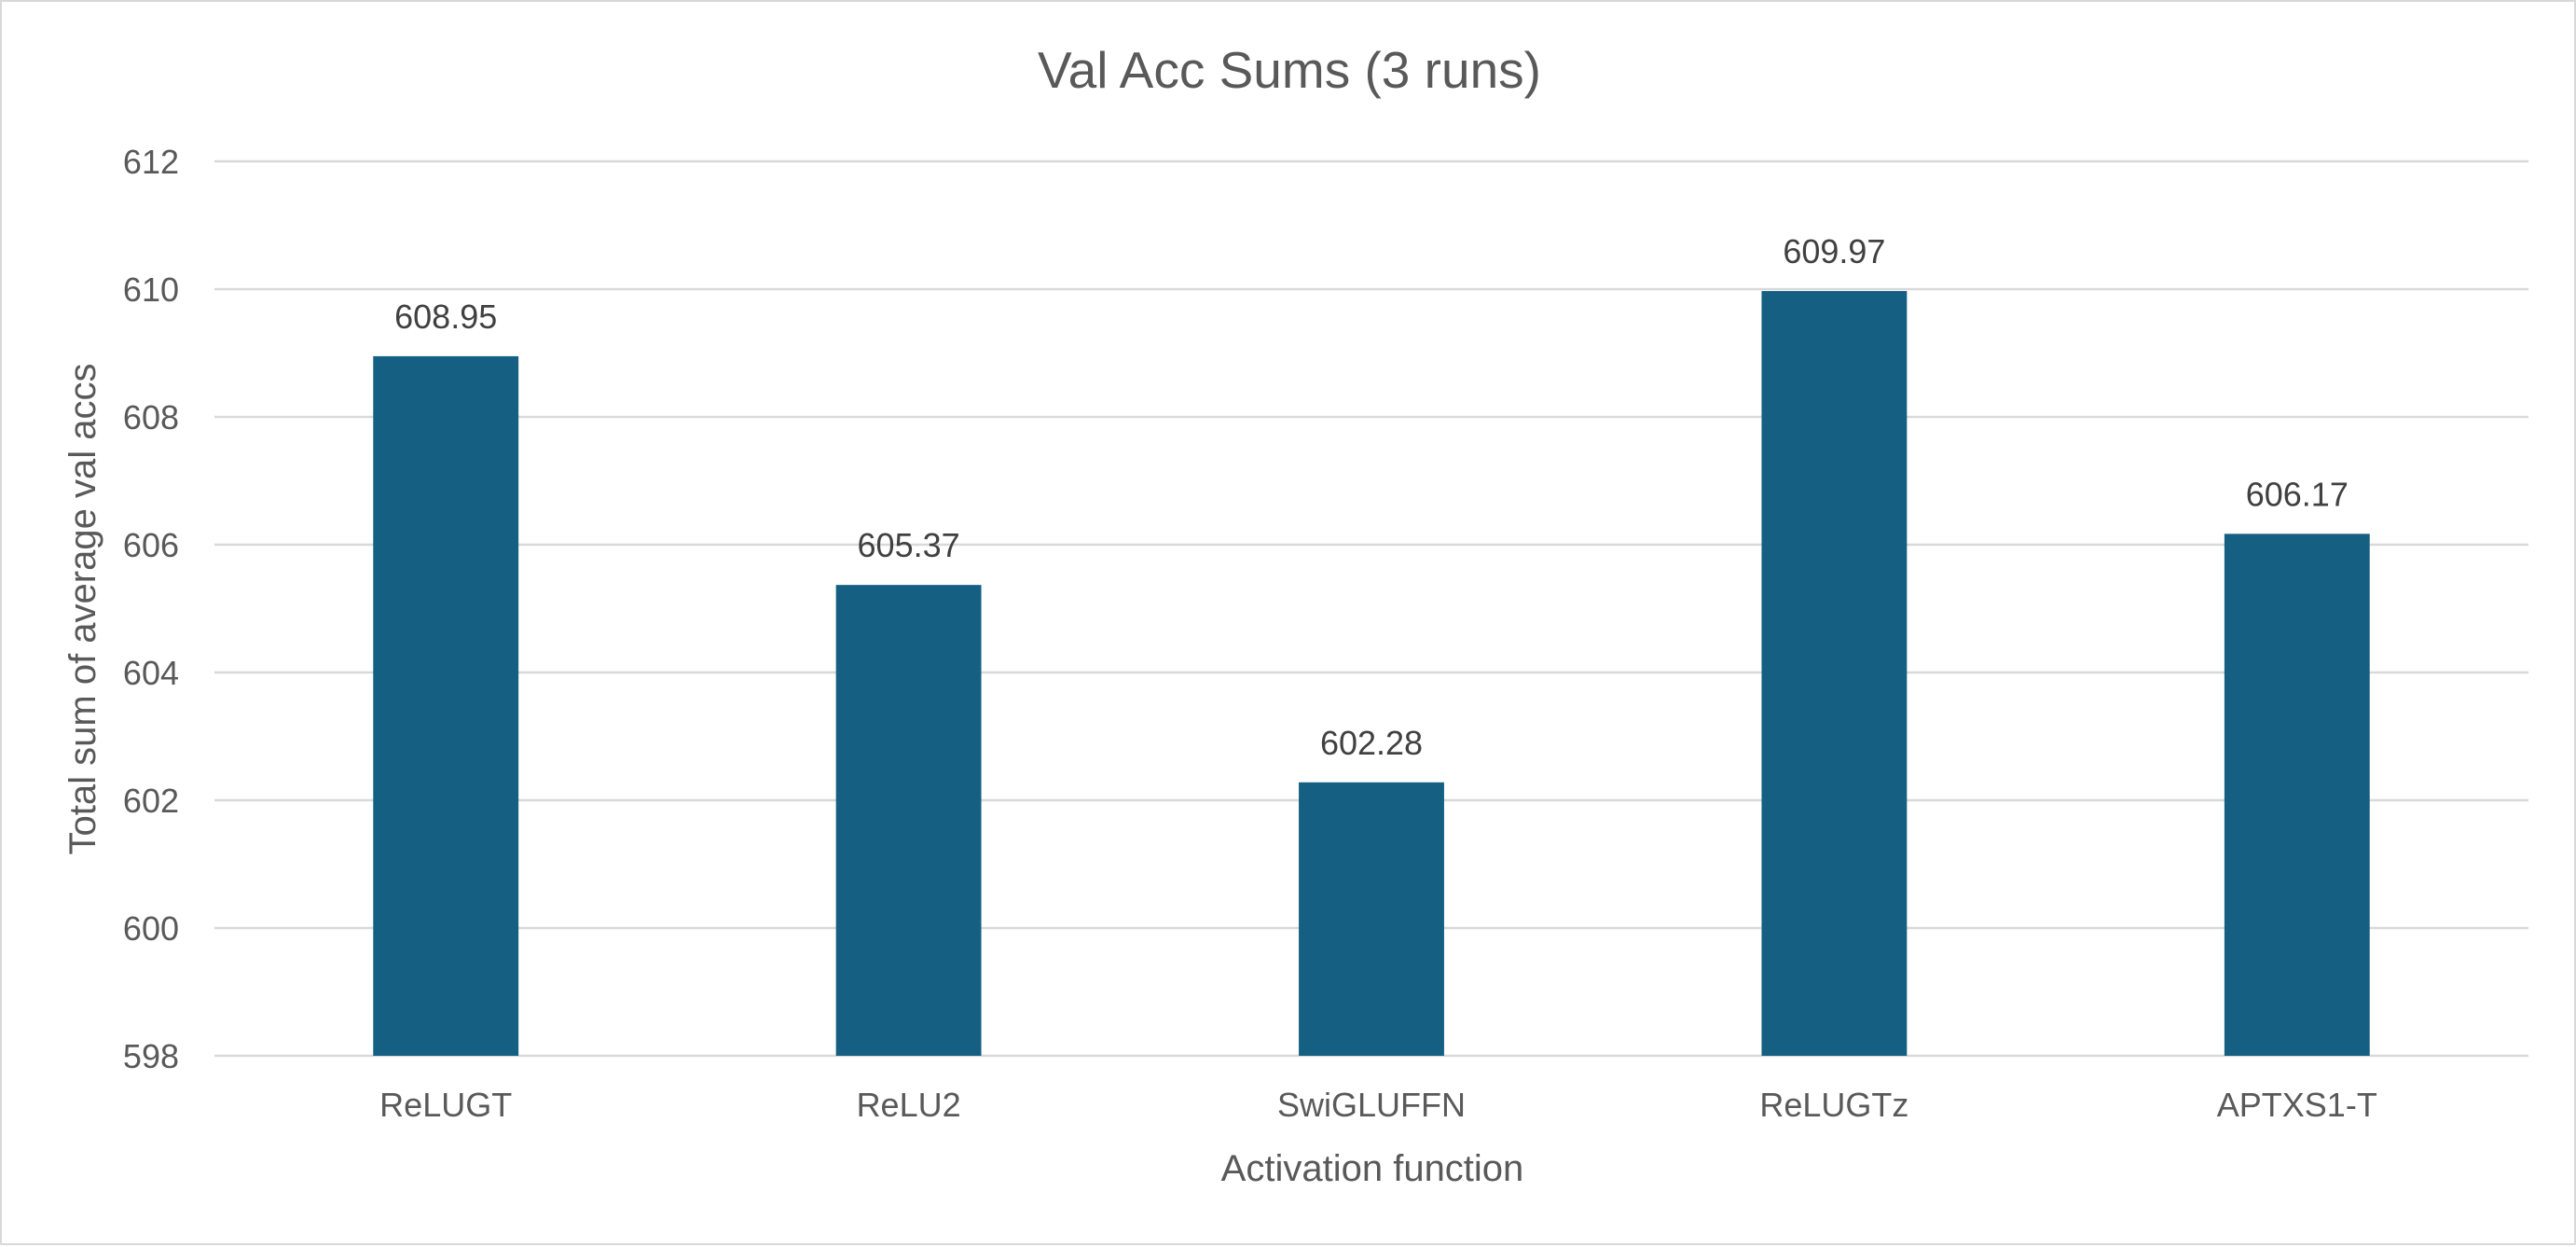 This screenshot has width=2576, height=1247. What do you see at coordinates (1371, 743) in the screenshot?
I see `data-label: 602.28` at bounding box center [1371, 743].